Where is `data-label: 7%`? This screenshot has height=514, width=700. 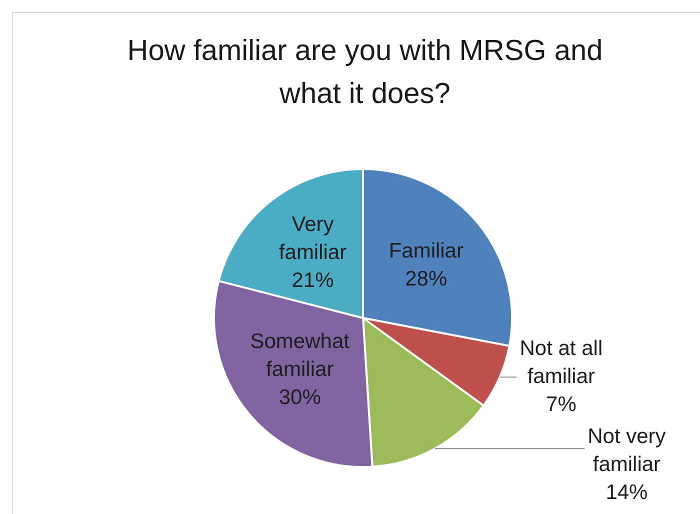
data-label: 7% is located at coordinates (561, 404).